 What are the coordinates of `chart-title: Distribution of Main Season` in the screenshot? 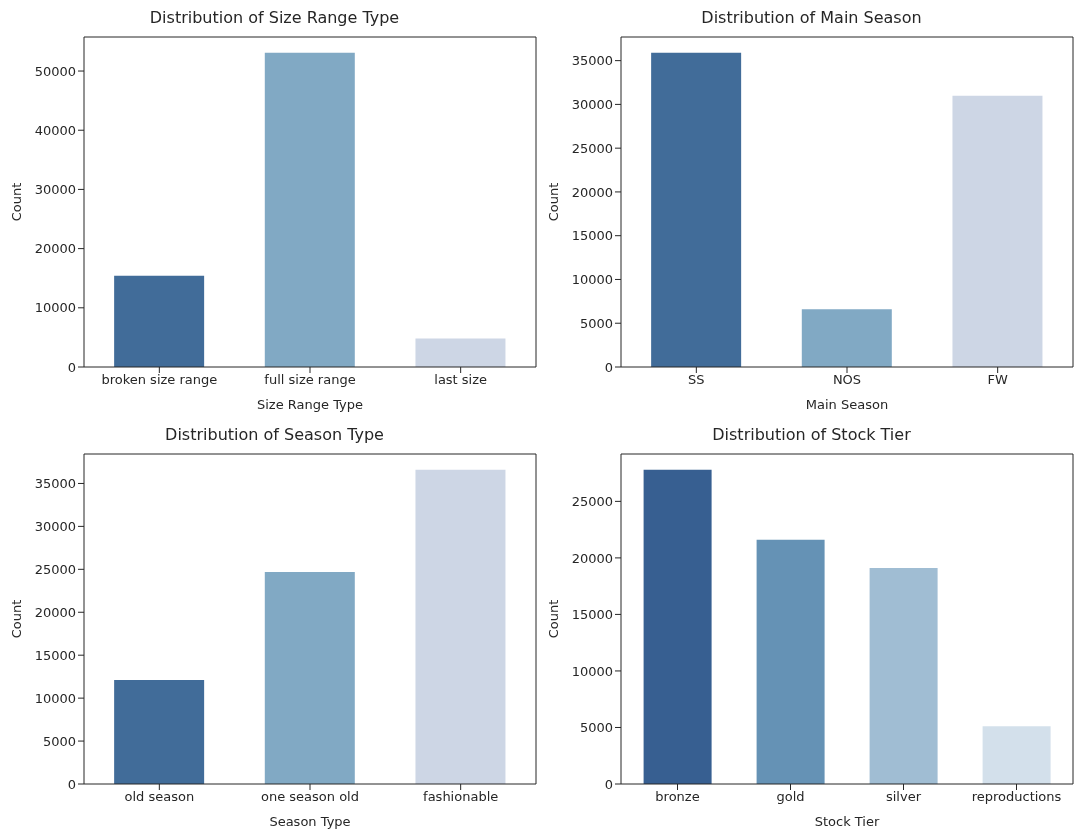 It's located at (811, 18).